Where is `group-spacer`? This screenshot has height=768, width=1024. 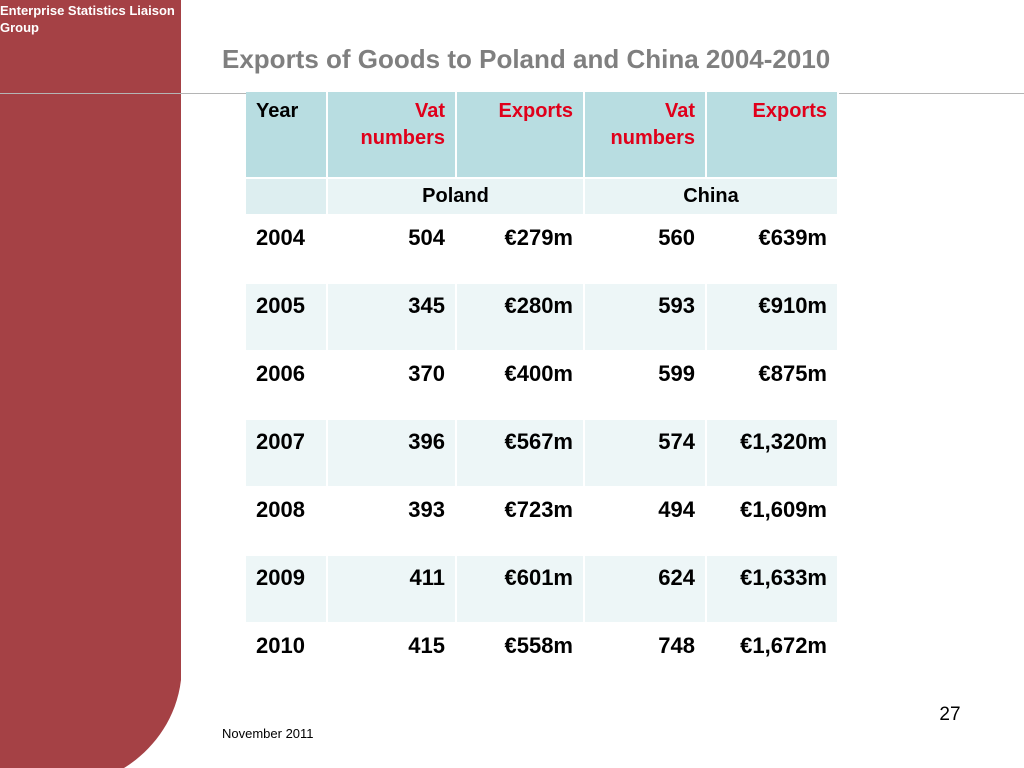 group-spacer is located at coordinates (287, 197).